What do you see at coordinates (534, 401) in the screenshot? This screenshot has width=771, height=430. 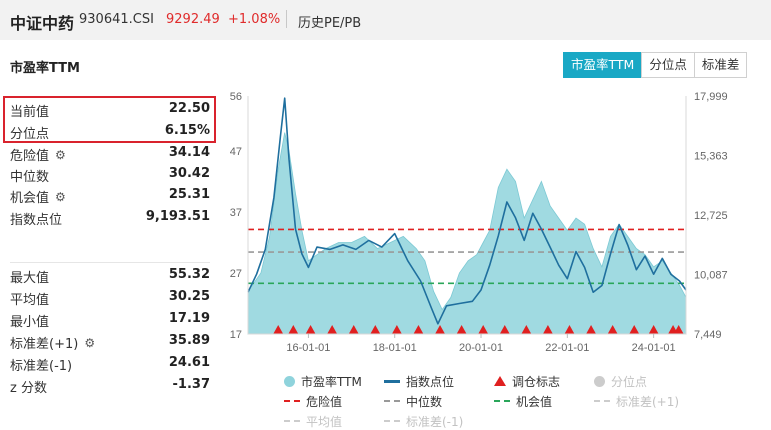 I see `legend-label: 机会值` at bounding box center [534, 401].